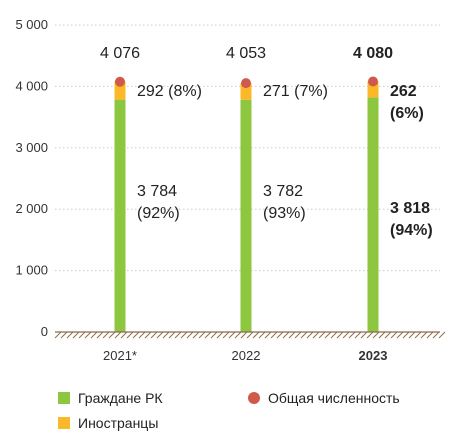  I want to click on foreigners-label: 262, so click(403, 91).